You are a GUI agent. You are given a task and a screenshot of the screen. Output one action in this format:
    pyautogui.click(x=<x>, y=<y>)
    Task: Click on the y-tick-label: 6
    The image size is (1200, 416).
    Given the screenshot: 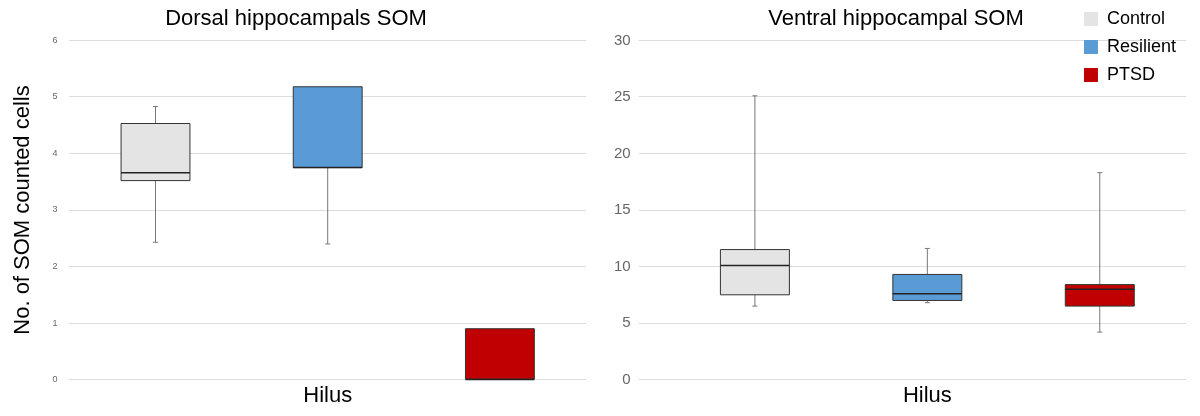 What is the action you would take?
    pyautogui.click(x=55, y=39)
    